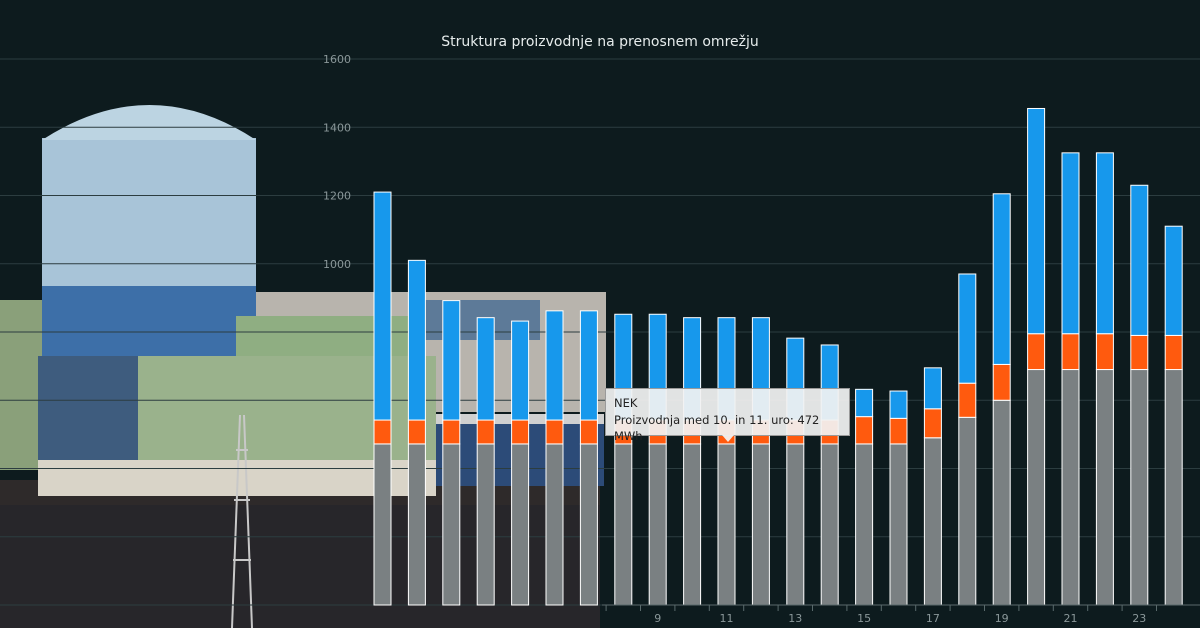 The height and width of the screenshot is (628, 1200). What do you see at coordinates (795, 618) in the screenshot?
I see `x-tick-label: 13` at bounding box center [795, 618].